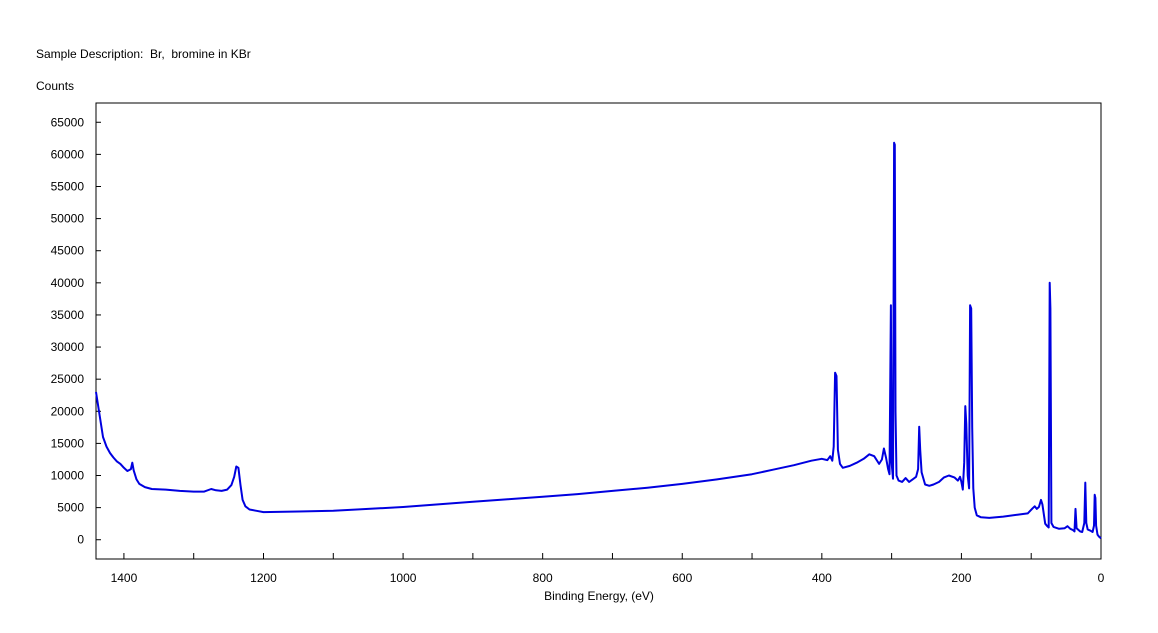 The image size is (1158, 633). What do you see at coordinates (68, 122) in the screenshot?
I see `y-tick-label: 65000` at bounding box center [68, 122].